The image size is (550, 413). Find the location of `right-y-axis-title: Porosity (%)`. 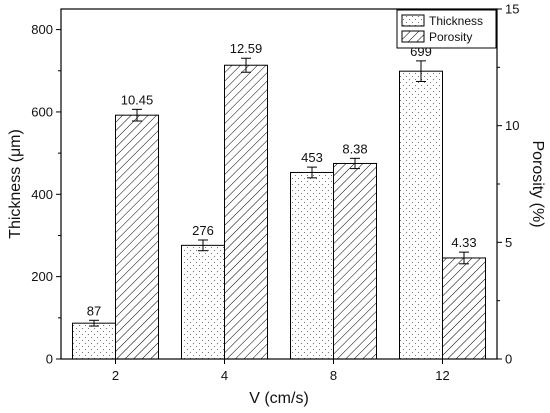

right-y-axis-title: Porosity (%) is located at coordinates (537, 183).